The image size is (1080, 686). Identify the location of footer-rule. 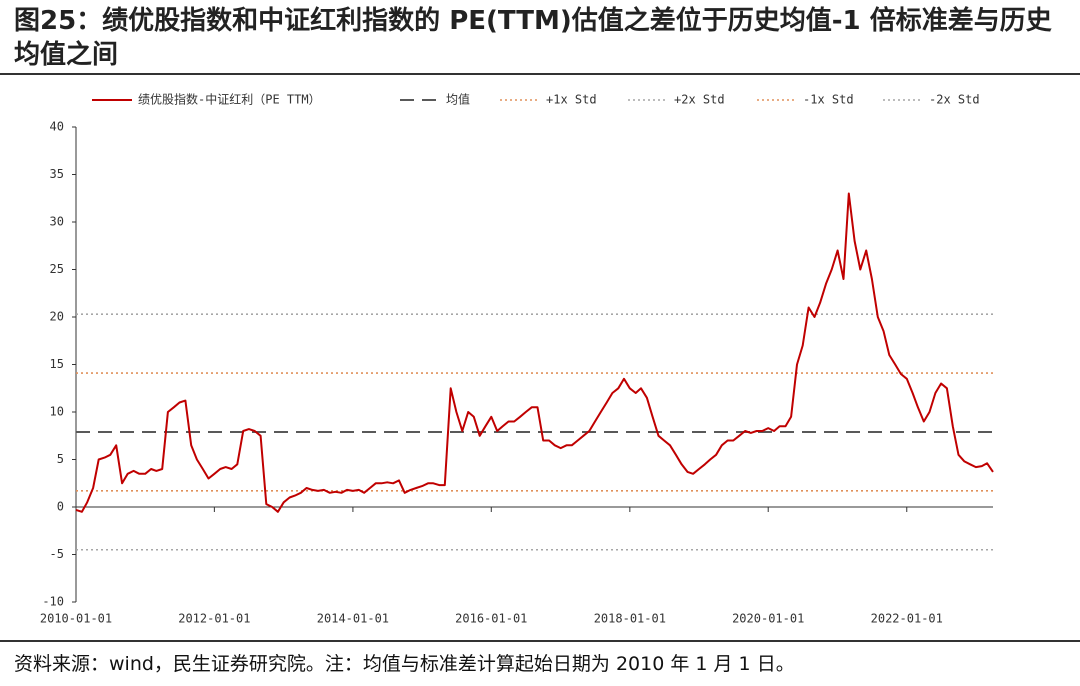
(540, 641).